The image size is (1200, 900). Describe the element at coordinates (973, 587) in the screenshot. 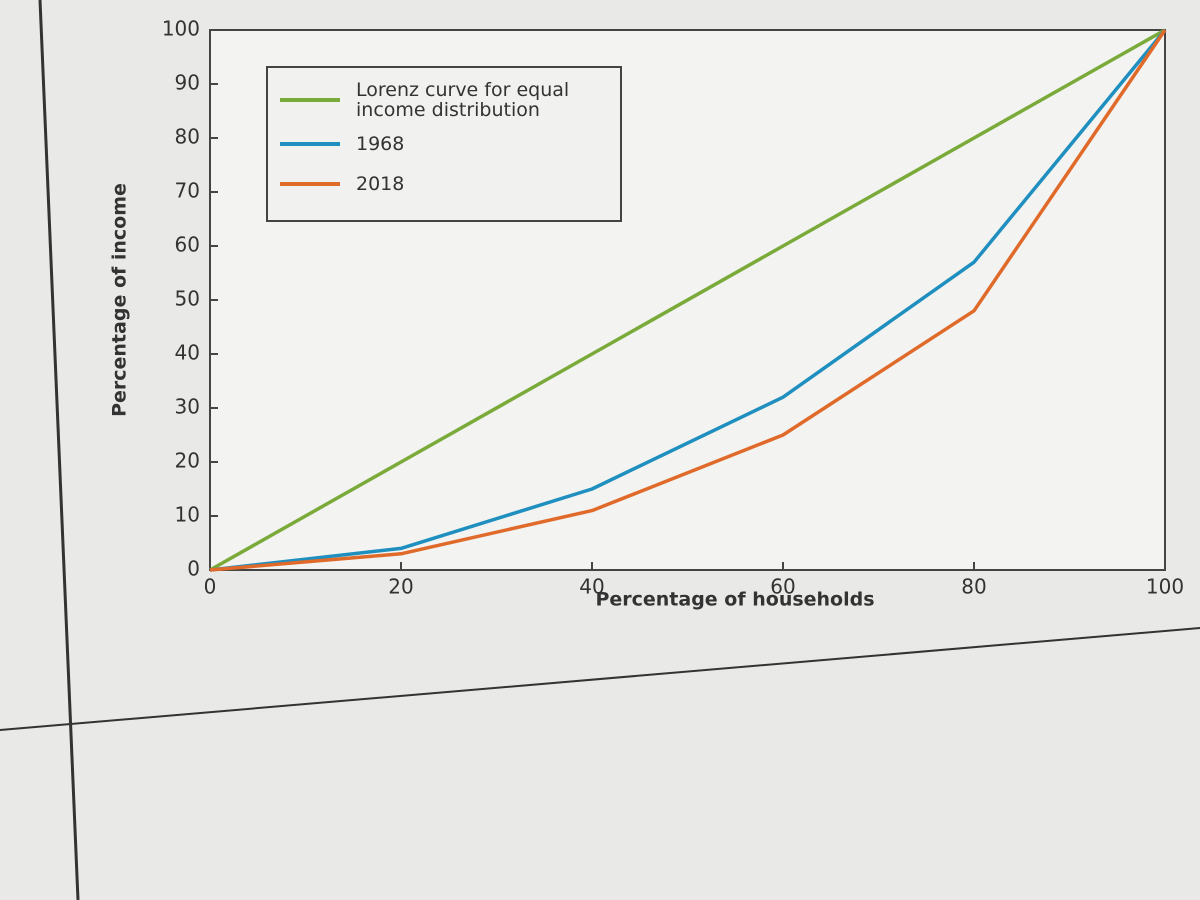

I see `x-tick-label: 80` at that location.